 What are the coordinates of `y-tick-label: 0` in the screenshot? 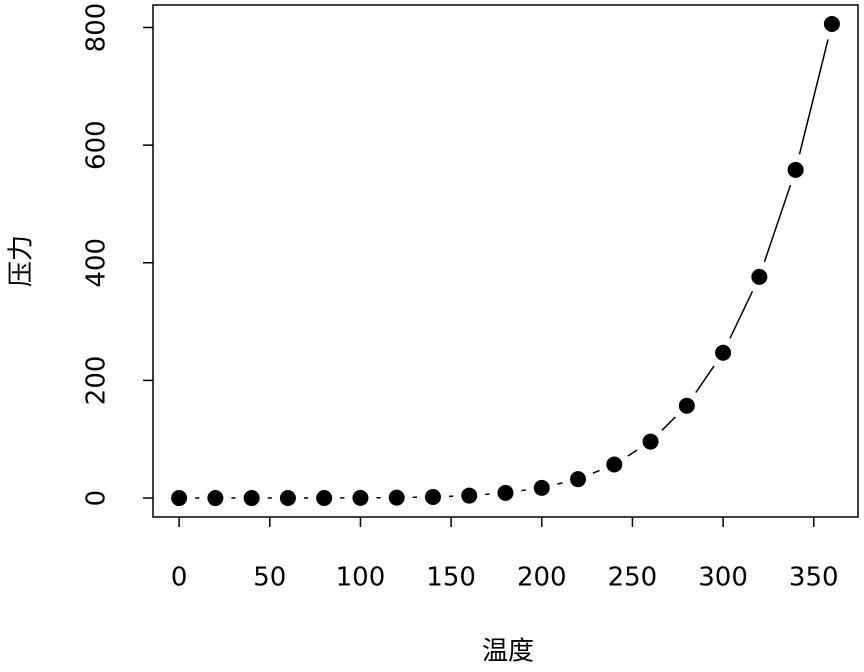 It's located at (97, 498).